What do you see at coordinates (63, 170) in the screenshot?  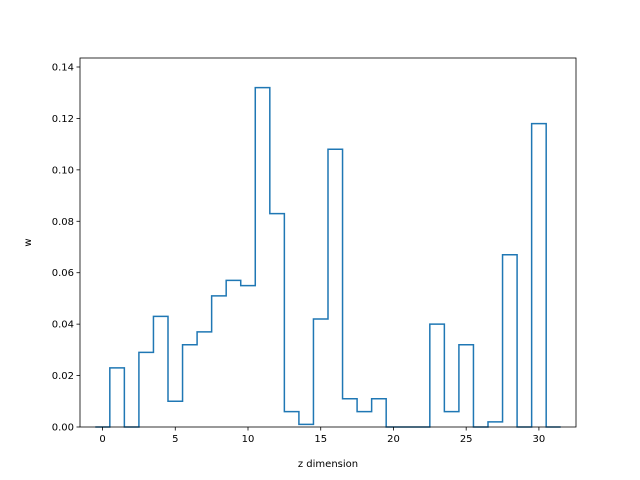 I see `y-tick-label: 0.10` at bounding box center [63, 170].